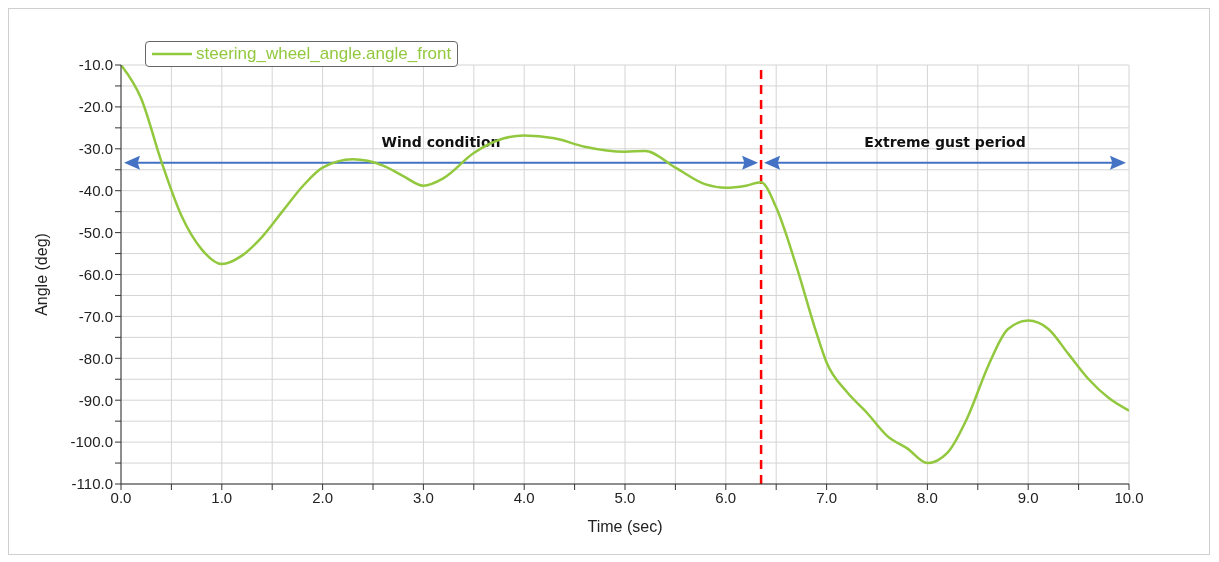 The width and height of the screenshot is (1219, 562). Describe the element at coordinates (927, 497) in the screenshot. I see `x-tick-label: 8.0` at that location.